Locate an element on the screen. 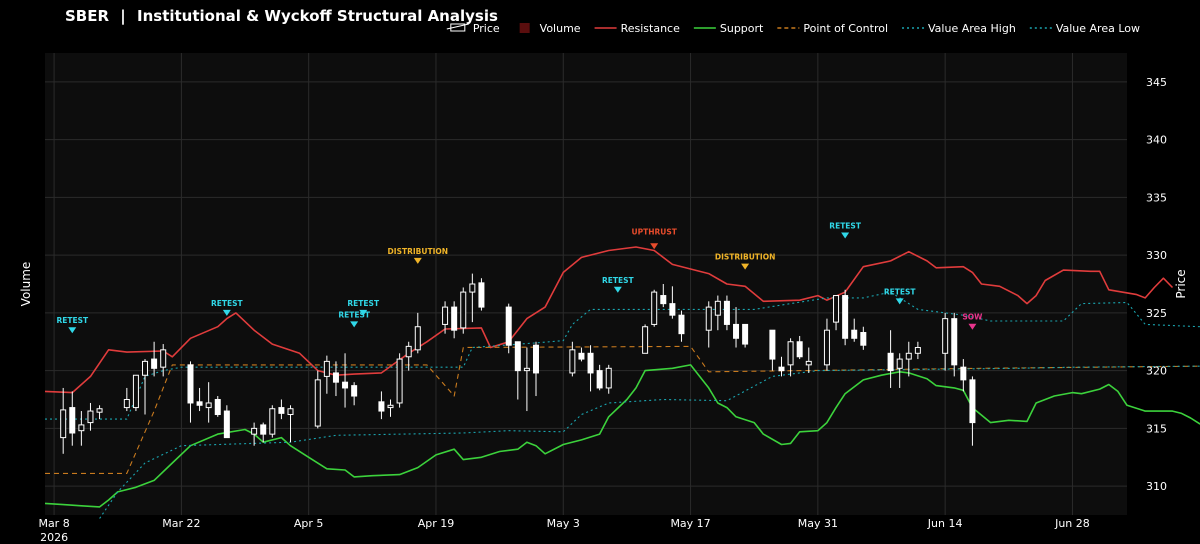  x-tick-label: May 31 is located at coordinates (818, 523).